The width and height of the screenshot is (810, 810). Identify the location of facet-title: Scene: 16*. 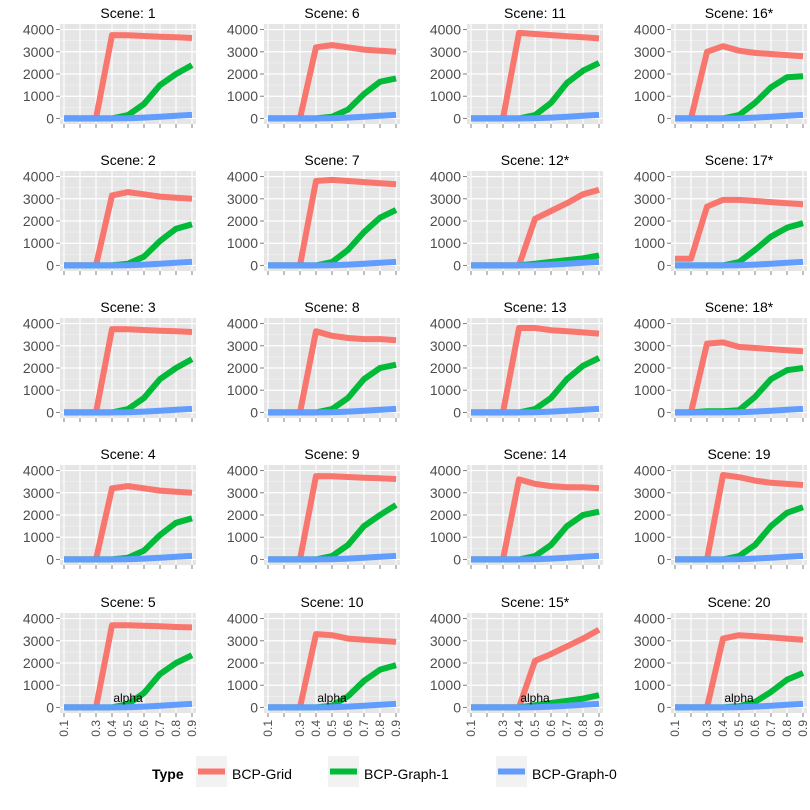
(739, 13).